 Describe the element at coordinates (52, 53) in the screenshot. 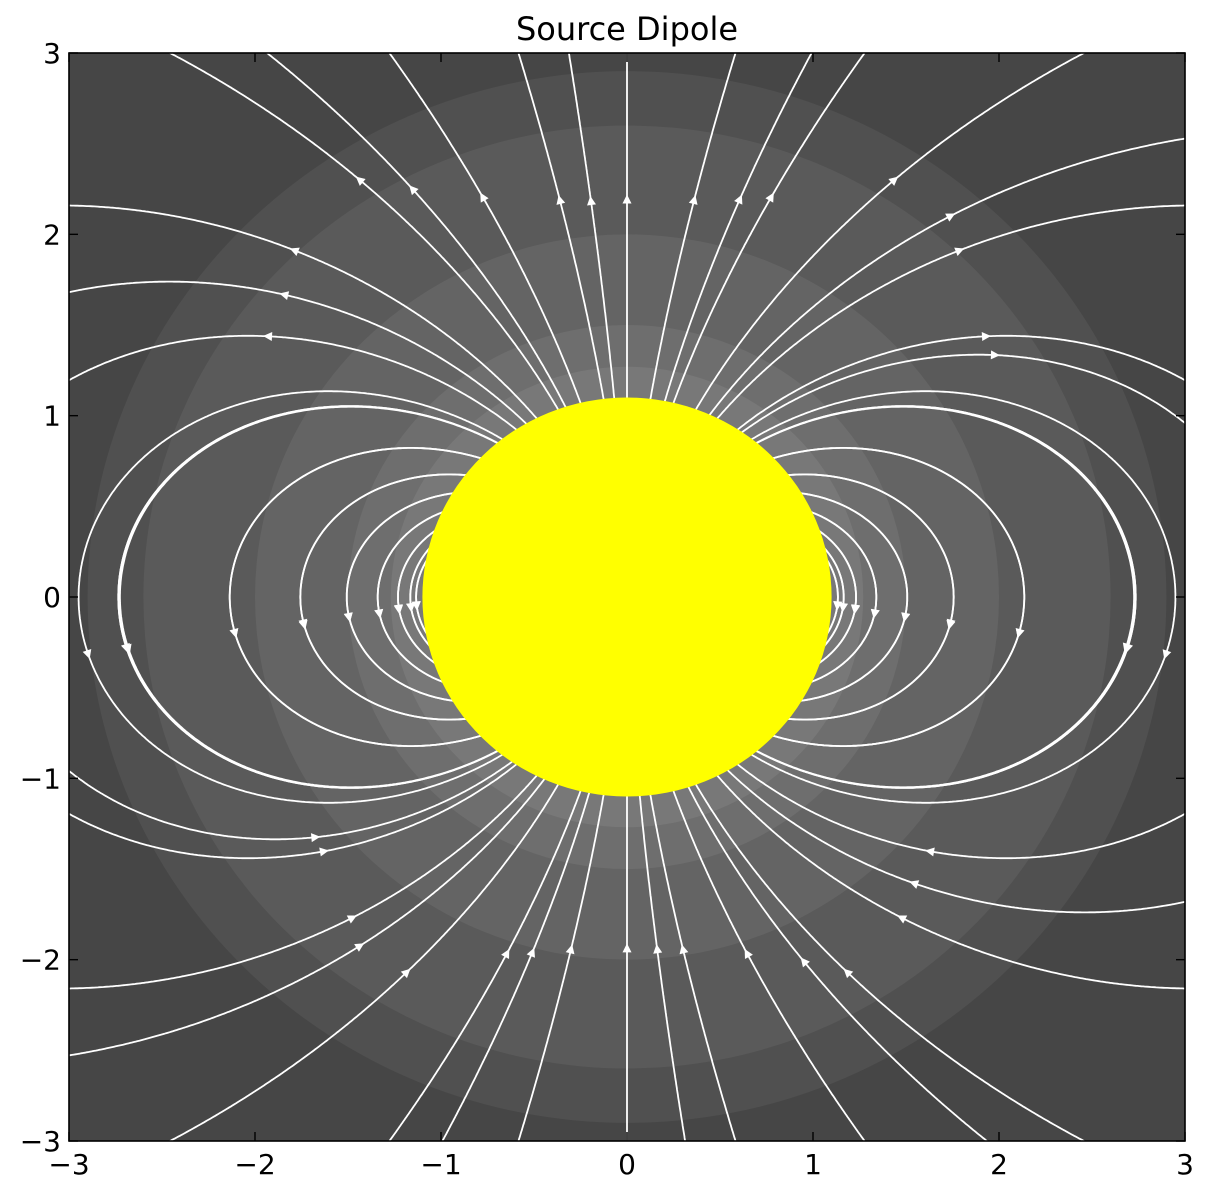

I see `y-tick-label: 3` at that location.